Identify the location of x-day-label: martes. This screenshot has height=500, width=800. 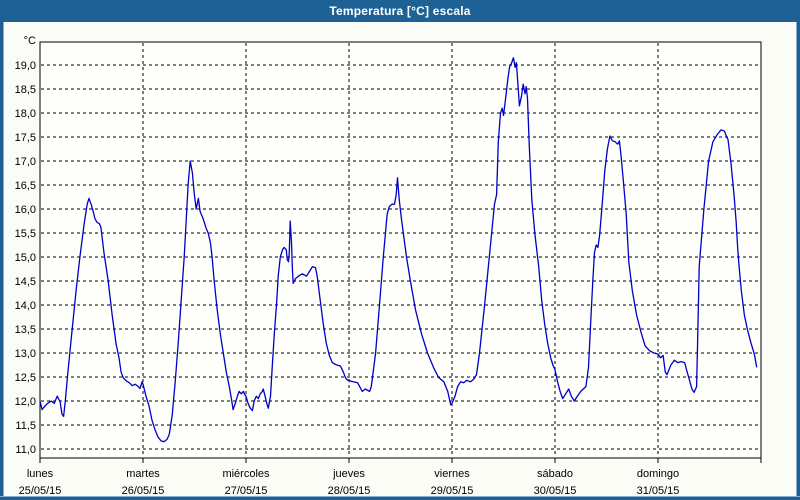
(143, 474).